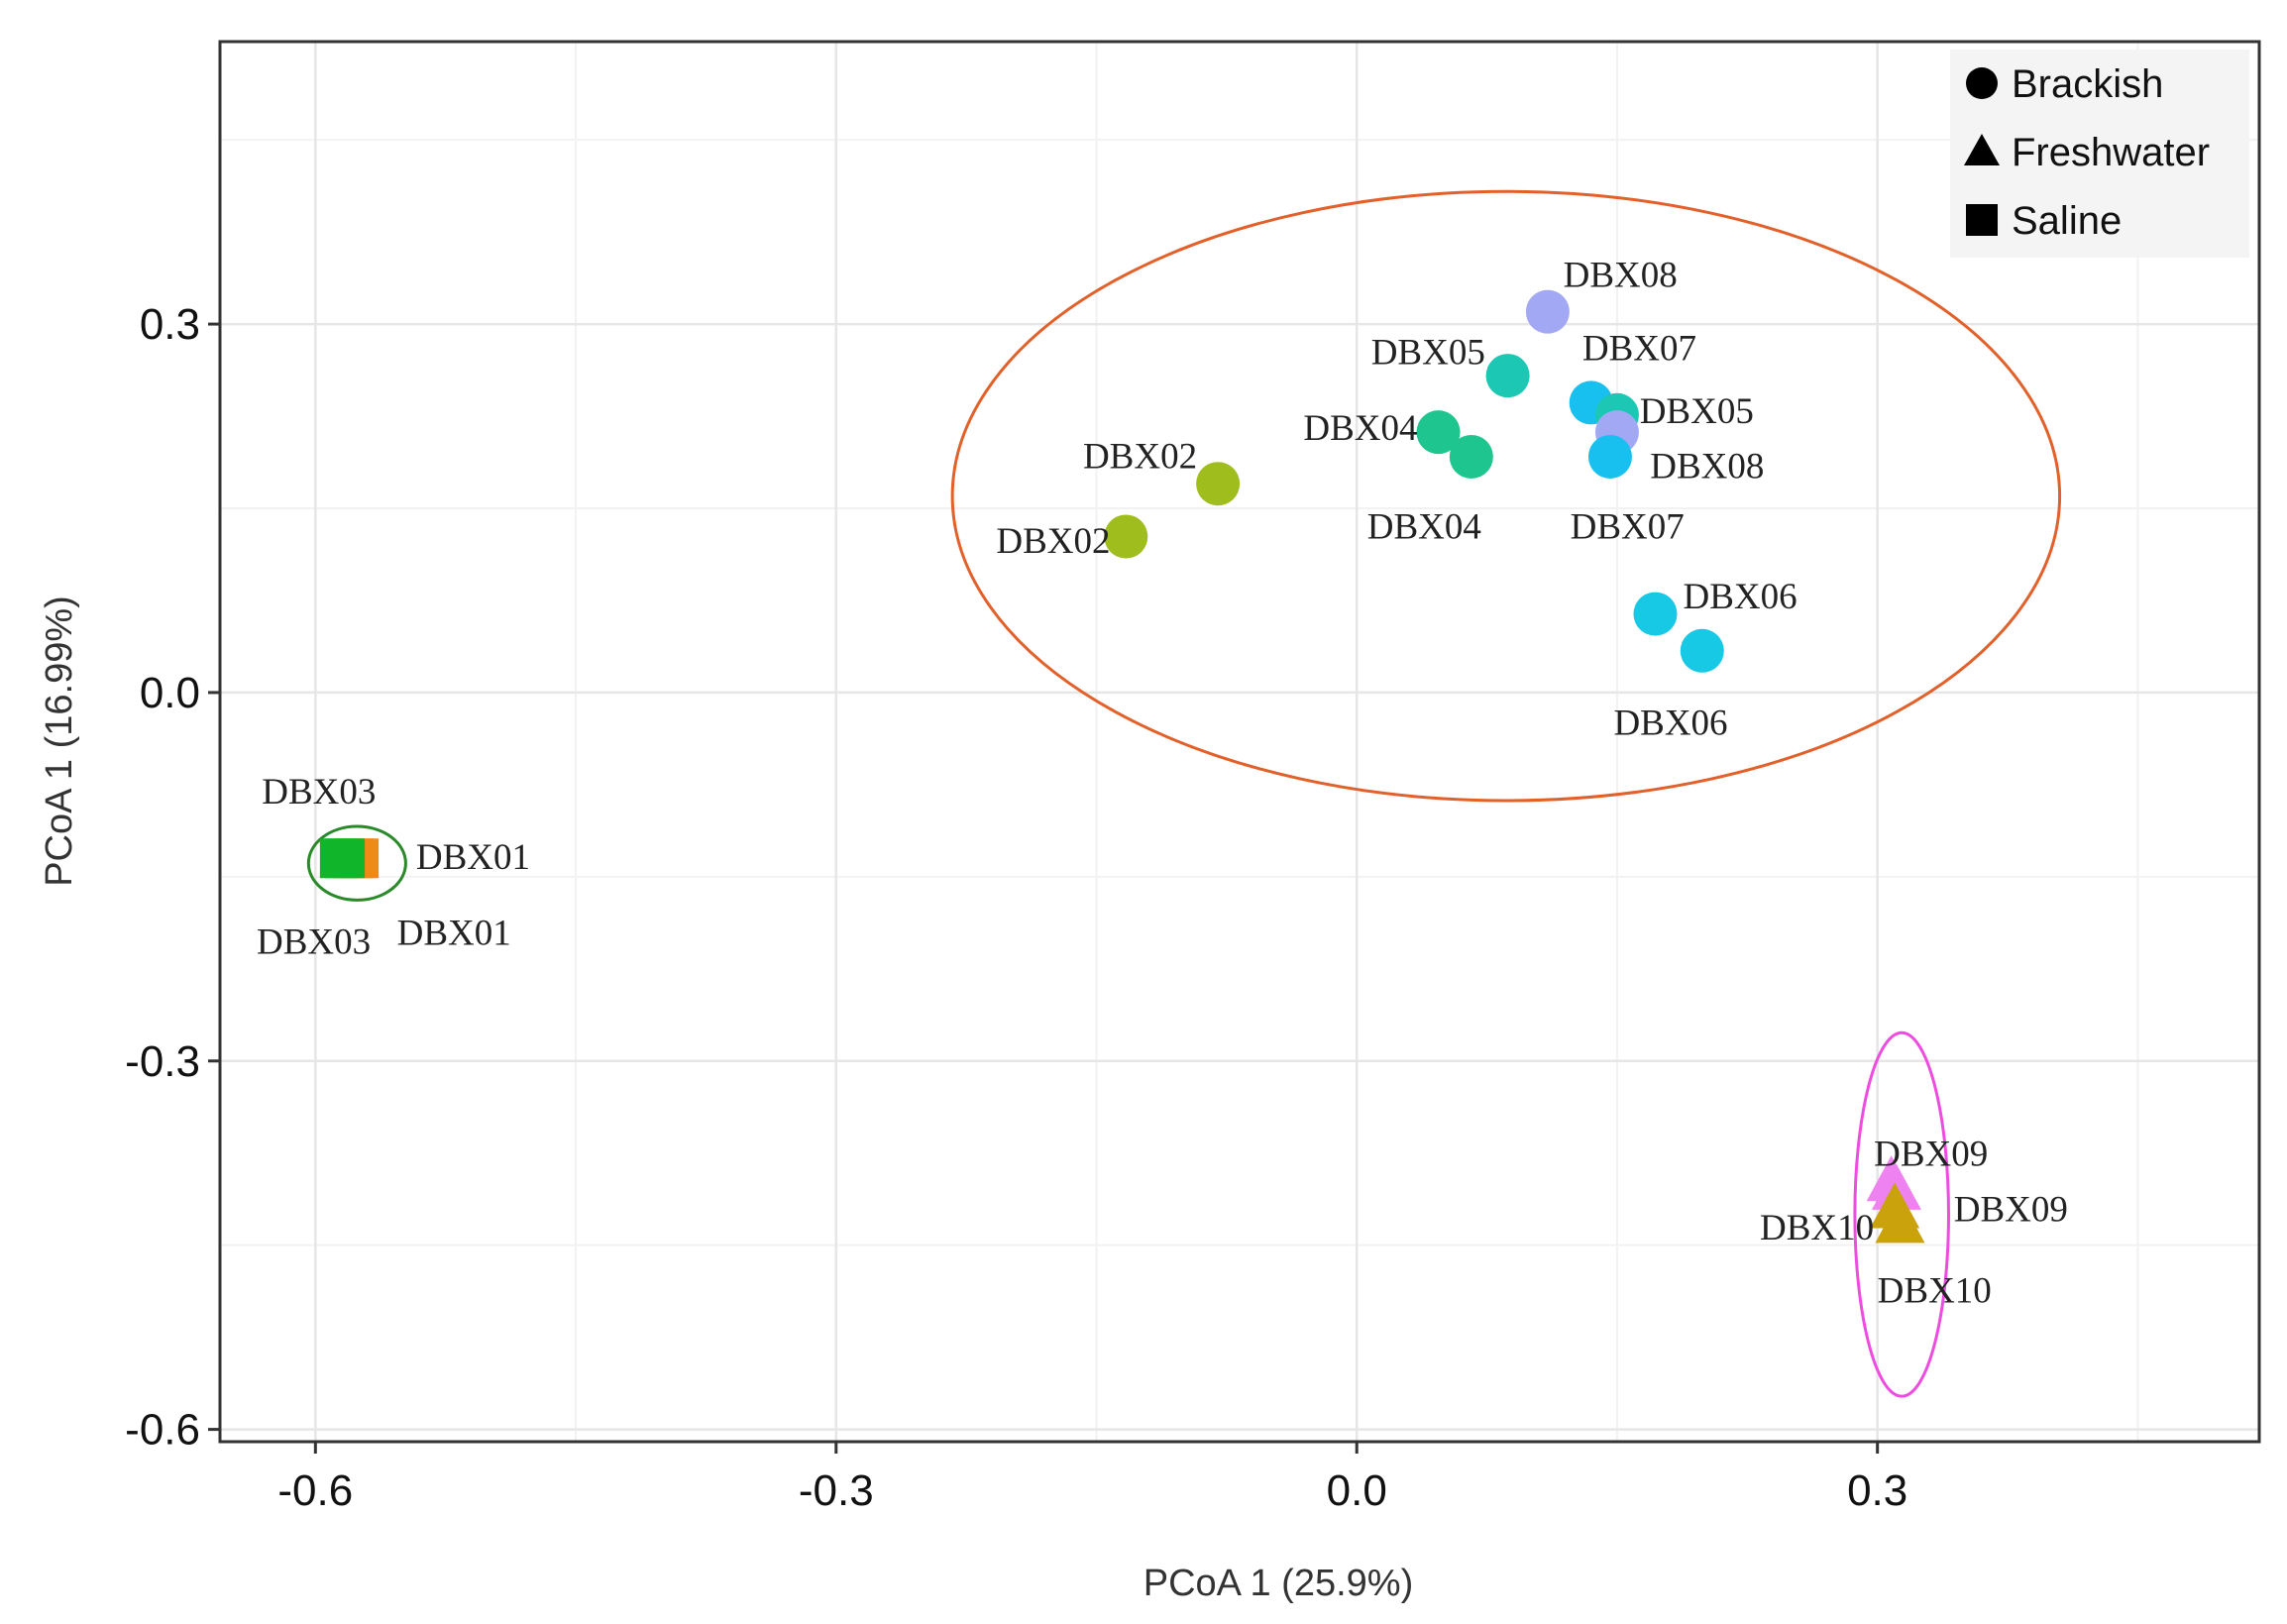  Describe the element at coordinates (1982, 83) in the screenshot. I see `legend-key-circle` at that location.